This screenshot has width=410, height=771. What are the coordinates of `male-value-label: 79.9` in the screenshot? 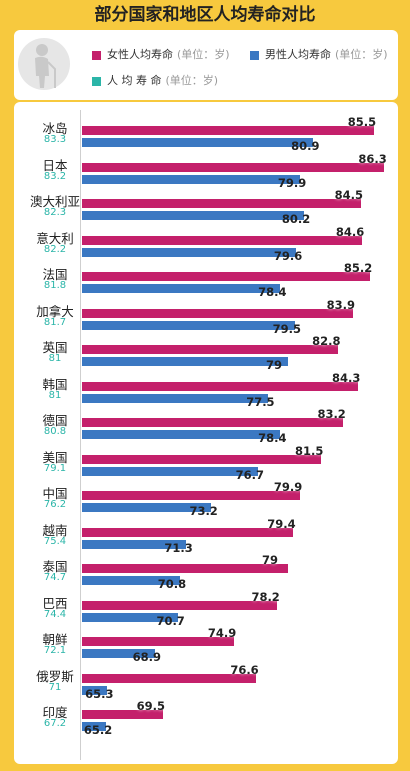 It's located at (292, 182).